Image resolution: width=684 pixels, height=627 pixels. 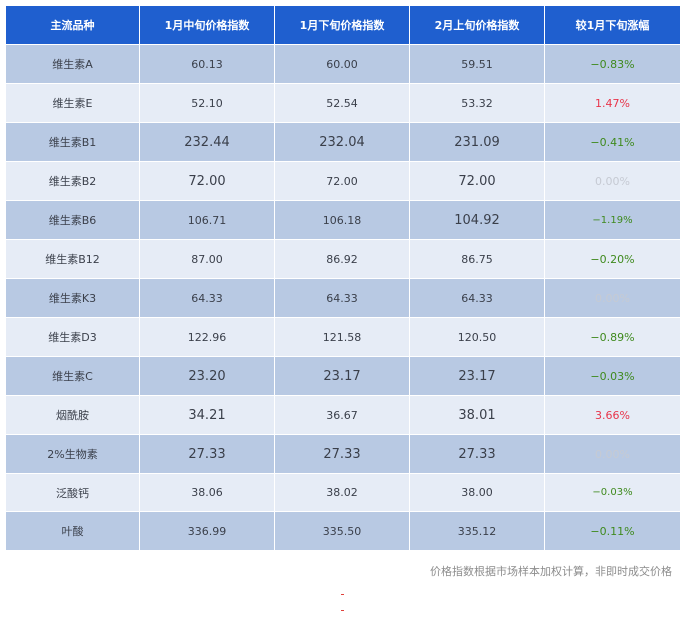 I want to click on jan-late-value: 27.33, so click(x=342, y=454).